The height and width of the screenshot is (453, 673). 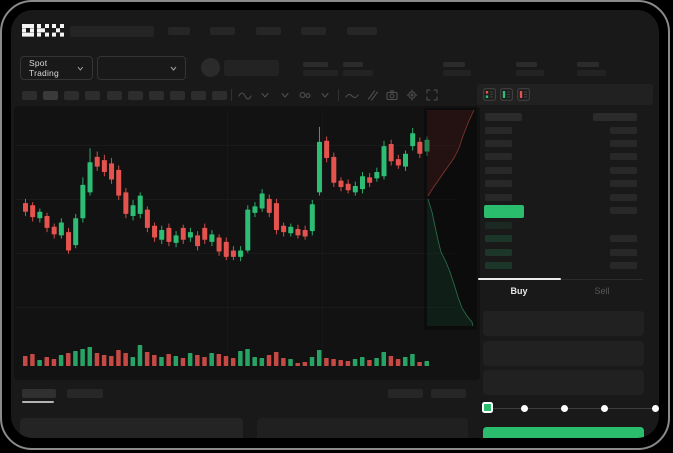 I want to click on market-type-dropdown: Spot Trading, so click(x=56, y=68).